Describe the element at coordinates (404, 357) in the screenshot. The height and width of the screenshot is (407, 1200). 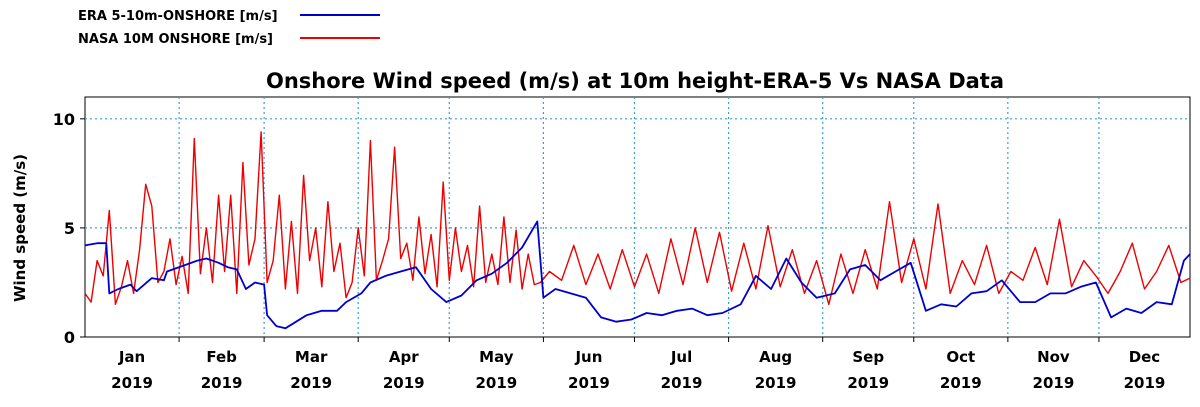
I see `x-tick-label-month: Apr` at that location.